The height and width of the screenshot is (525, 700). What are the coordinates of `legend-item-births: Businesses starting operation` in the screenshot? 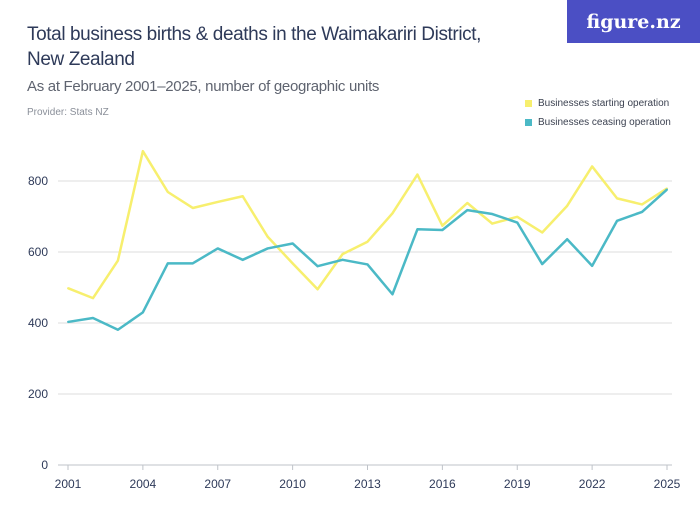 It's located at (598, 103).